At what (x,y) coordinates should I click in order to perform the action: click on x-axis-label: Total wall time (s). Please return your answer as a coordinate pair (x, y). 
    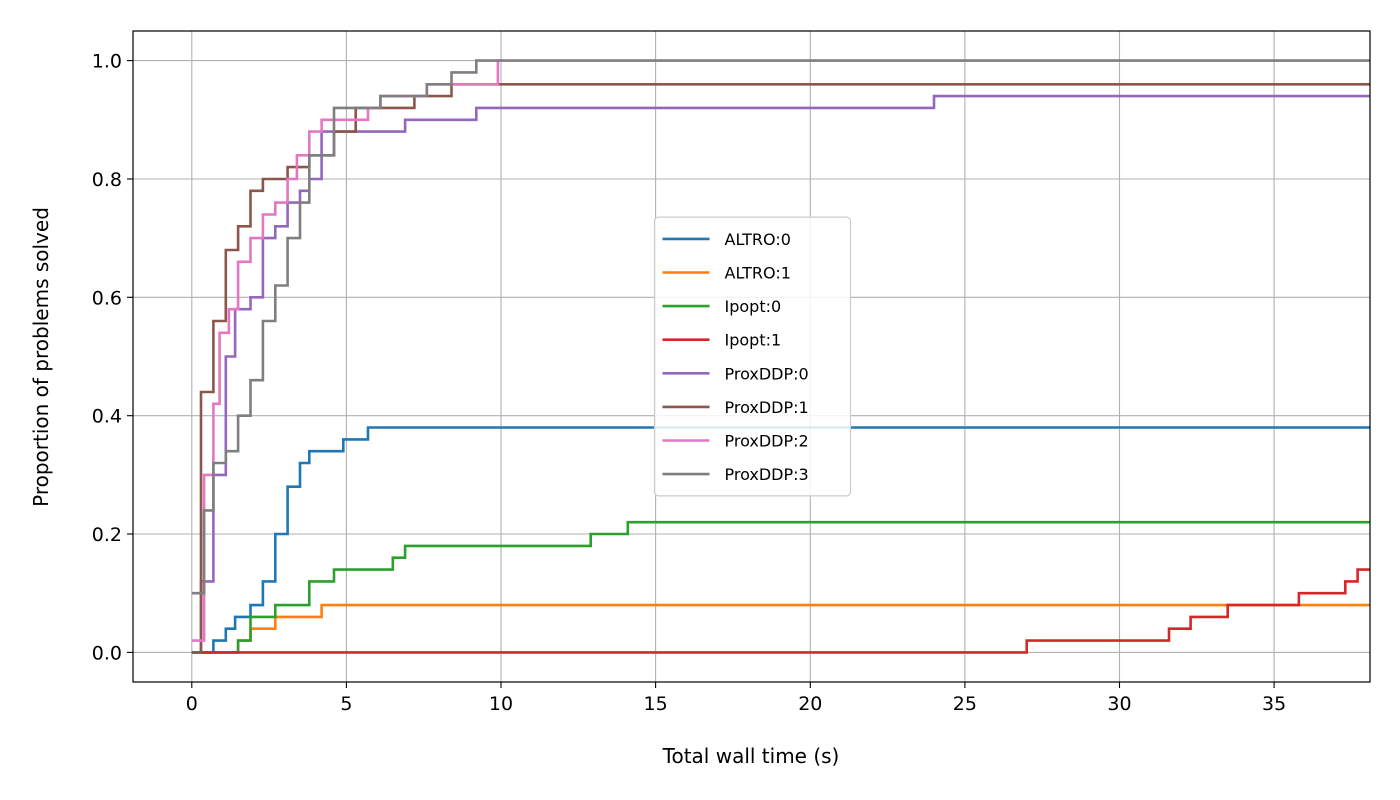
    Looking at the image, I should click on (751, 756).